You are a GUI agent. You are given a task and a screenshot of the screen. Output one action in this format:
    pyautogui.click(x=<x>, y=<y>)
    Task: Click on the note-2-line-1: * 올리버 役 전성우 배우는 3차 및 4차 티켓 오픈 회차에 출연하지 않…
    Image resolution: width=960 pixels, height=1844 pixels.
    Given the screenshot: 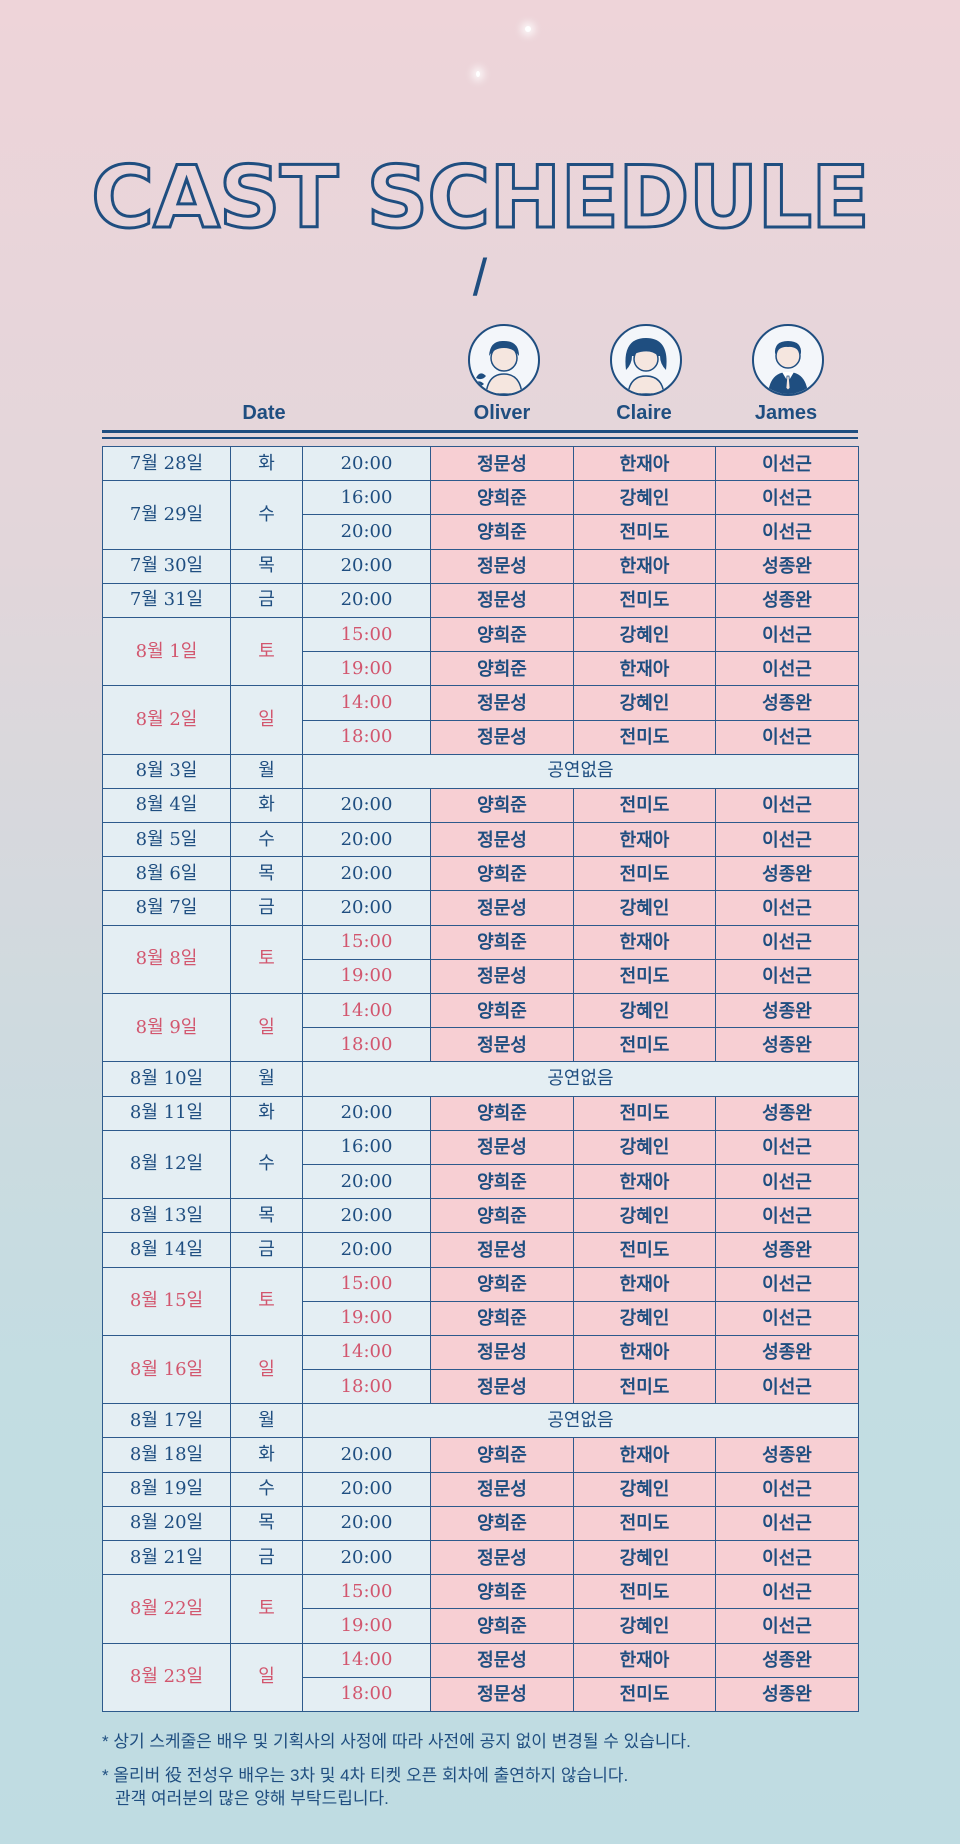 What is the action you would take?
    pyautogui.click(x=365, y=1775)
    